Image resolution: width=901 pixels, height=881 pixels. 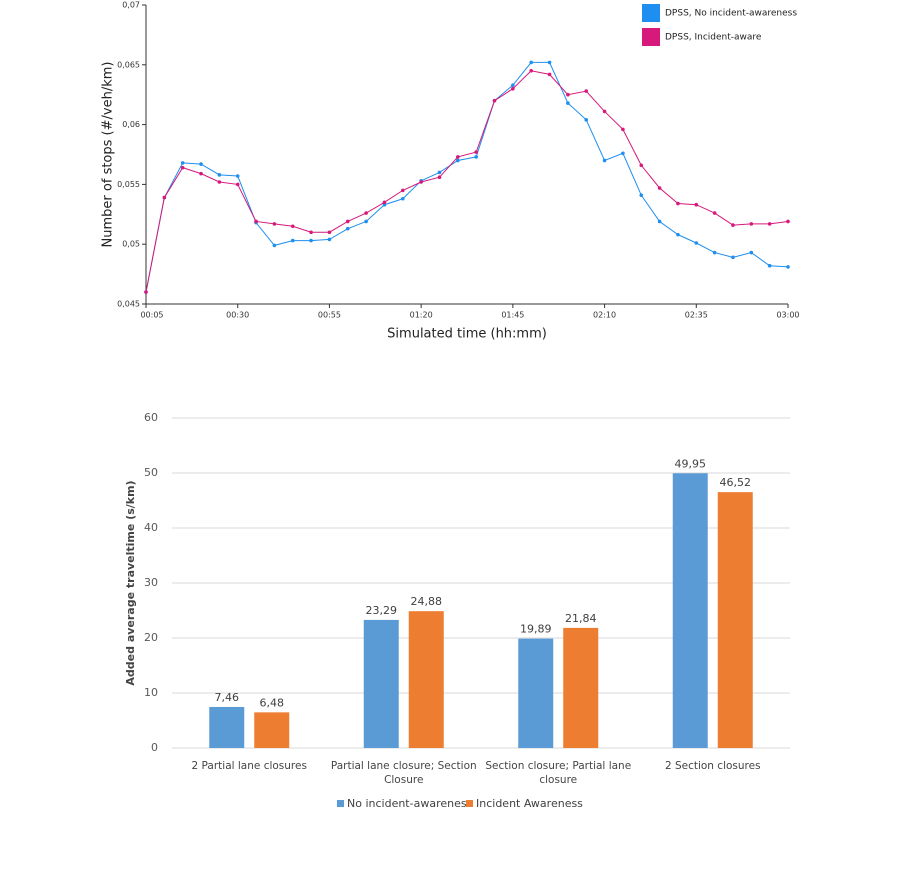 What do you see at coordinates (736, 482) in the screenshot?
I see `value-label: 46,52` at bounding box center [736, 482].